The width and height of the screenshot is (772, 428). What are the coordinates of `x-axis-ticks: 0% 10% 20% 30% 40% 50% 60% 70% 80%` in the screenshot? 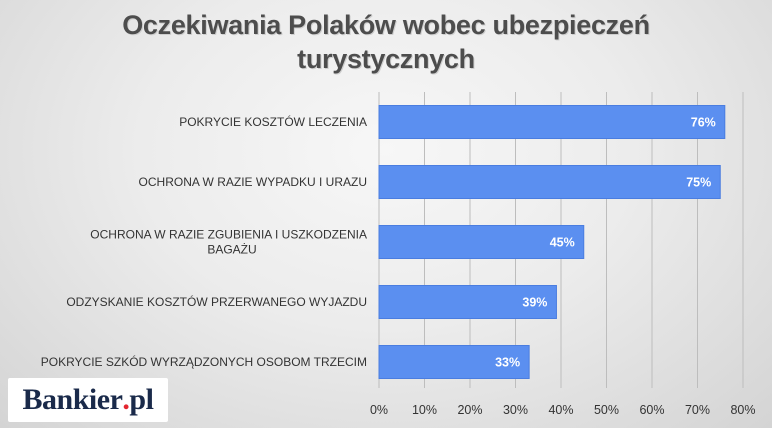 It's located at (563, 410).